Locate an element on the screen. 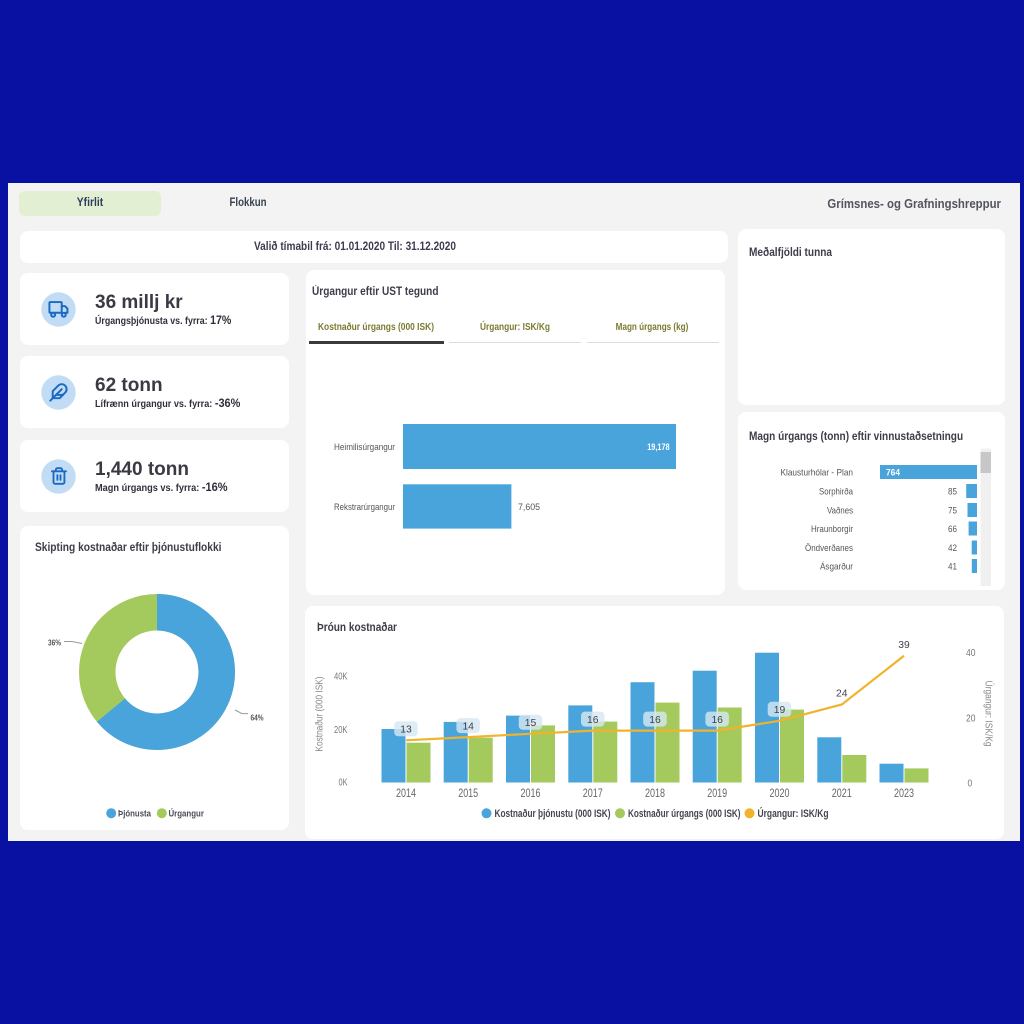 This screenshot has width=1024, height=1024. svg-text: 20 is located at coordinates (971, 718).